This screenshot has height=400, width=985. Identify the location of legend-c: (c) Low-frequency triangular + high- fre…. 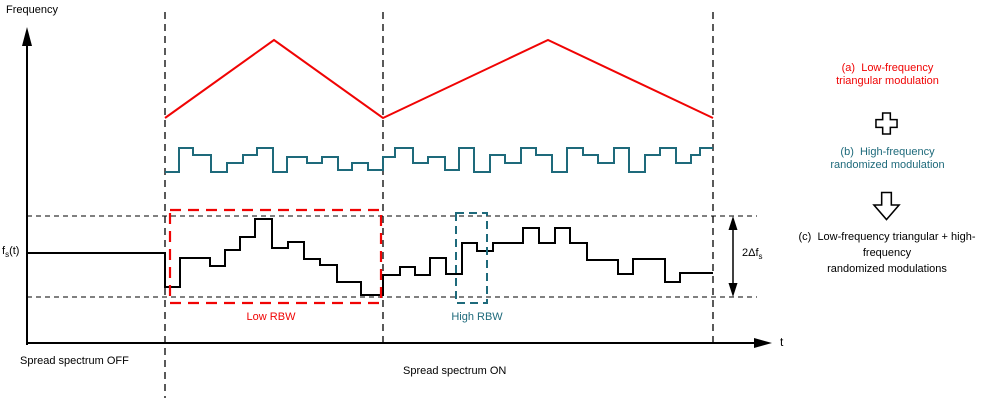
(886, 253).